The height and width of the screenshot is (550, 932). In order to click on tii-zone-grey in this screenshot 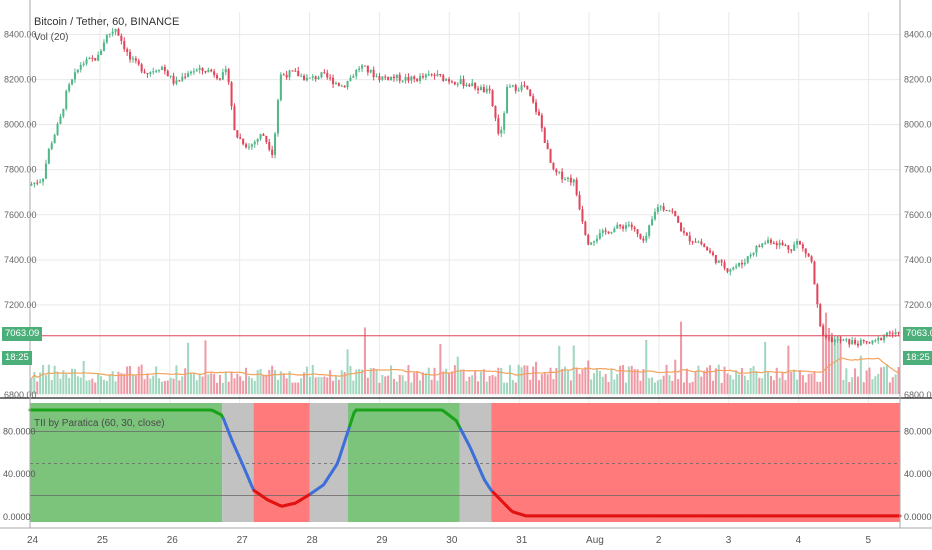, I will do `click(238, 462)`.